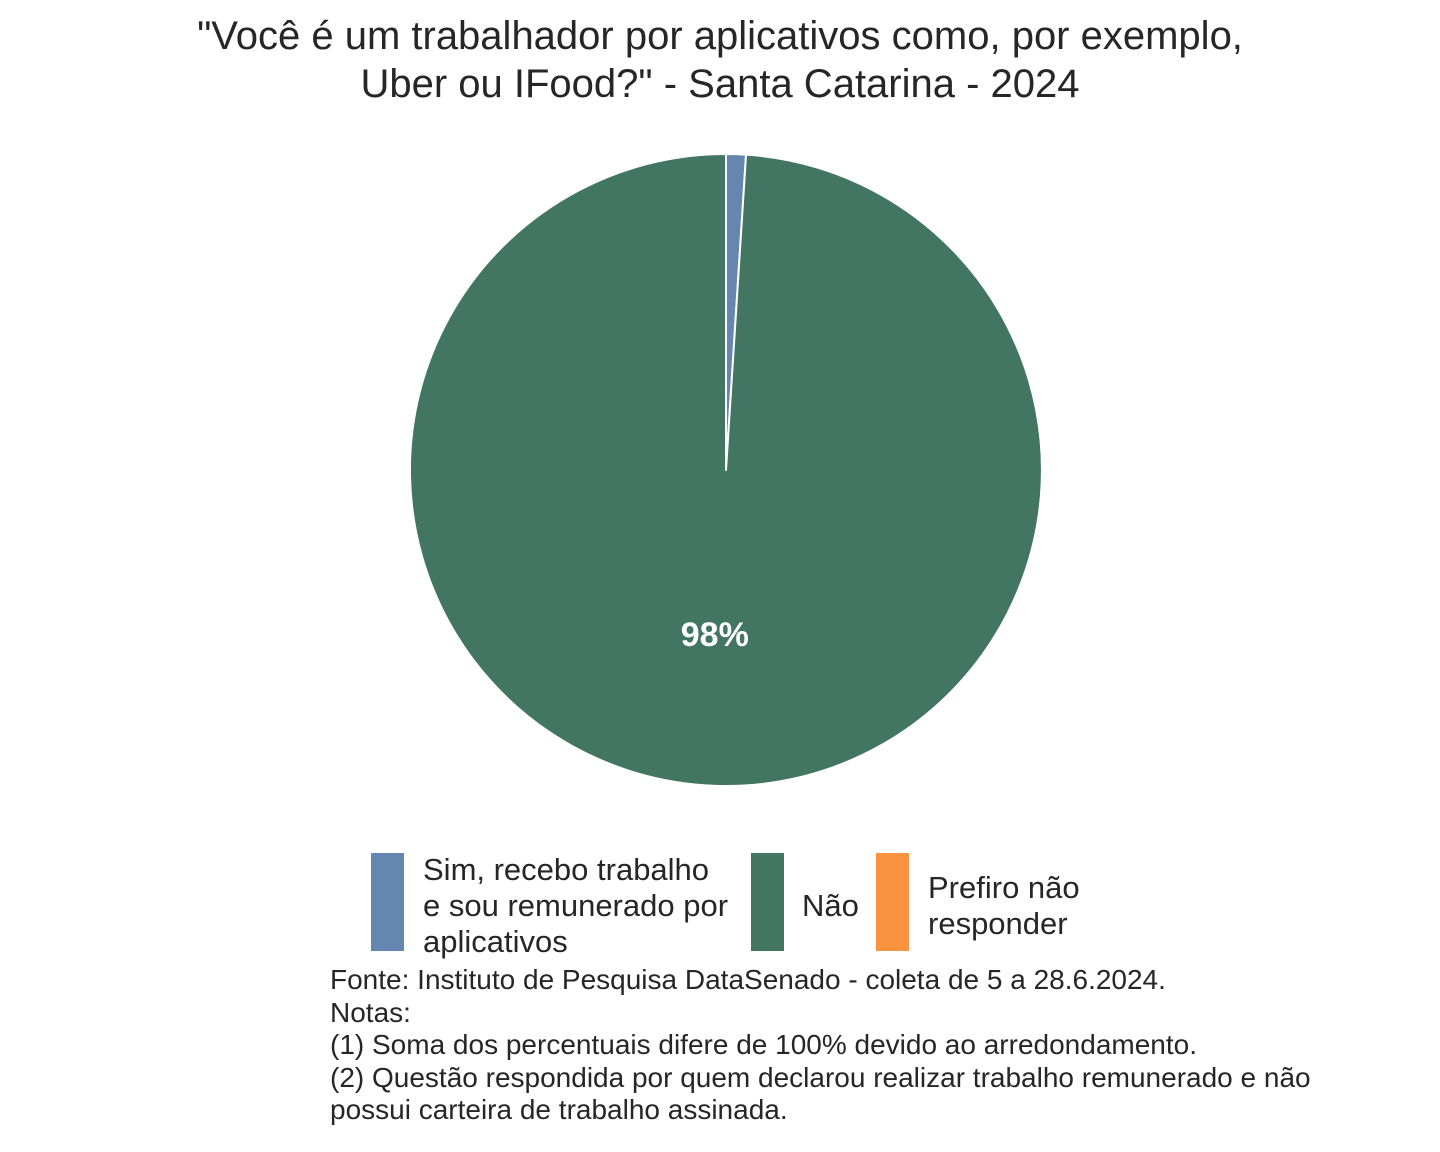 Image resolution: width=1440 pixels, height=1152 pixels. Describe the element at coordinates (559, 1109) in the screenshot. I see `note-2-line-2: possui carteira de trabalho assinada.` at that location.